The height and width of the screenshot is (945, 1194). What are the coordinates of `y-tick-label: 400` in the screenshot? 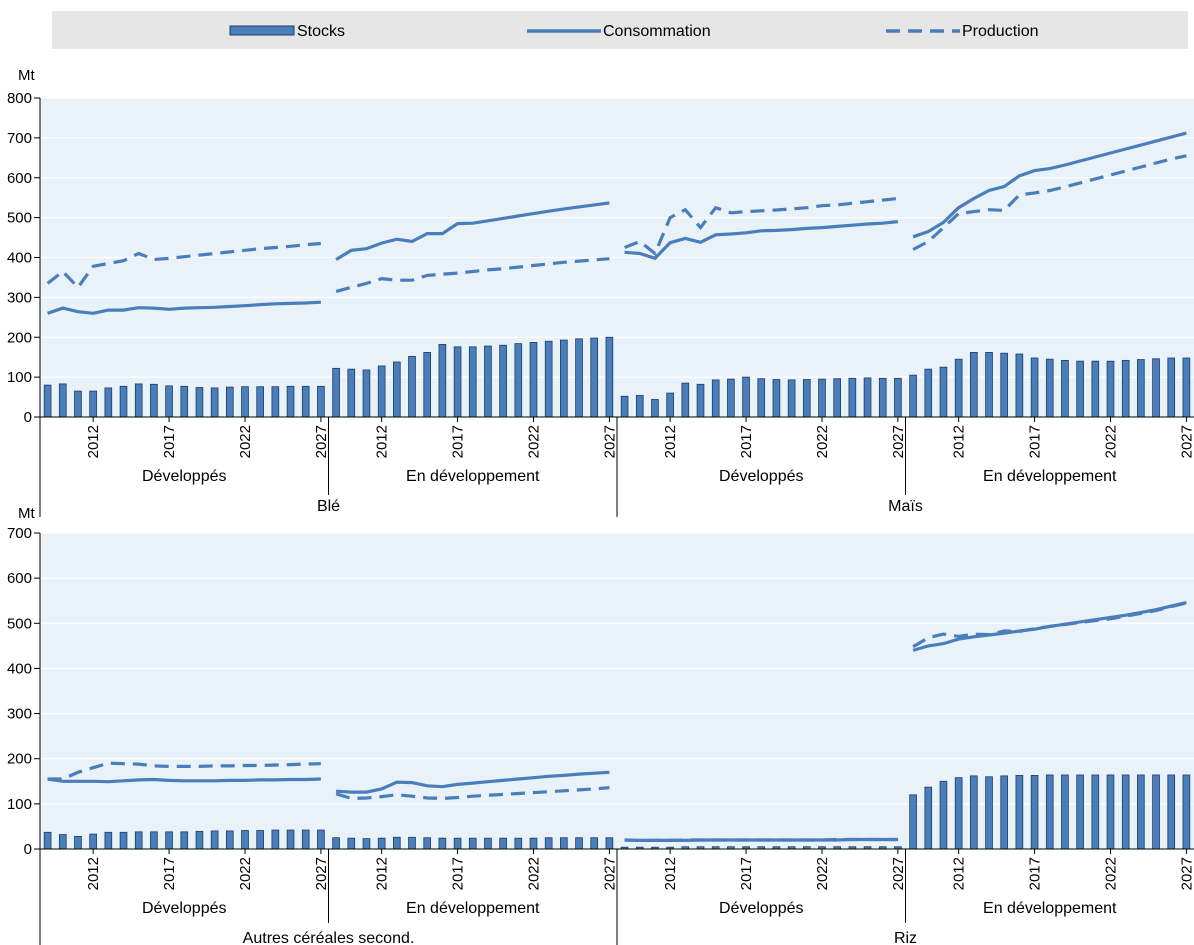 It's located at (19, 668).